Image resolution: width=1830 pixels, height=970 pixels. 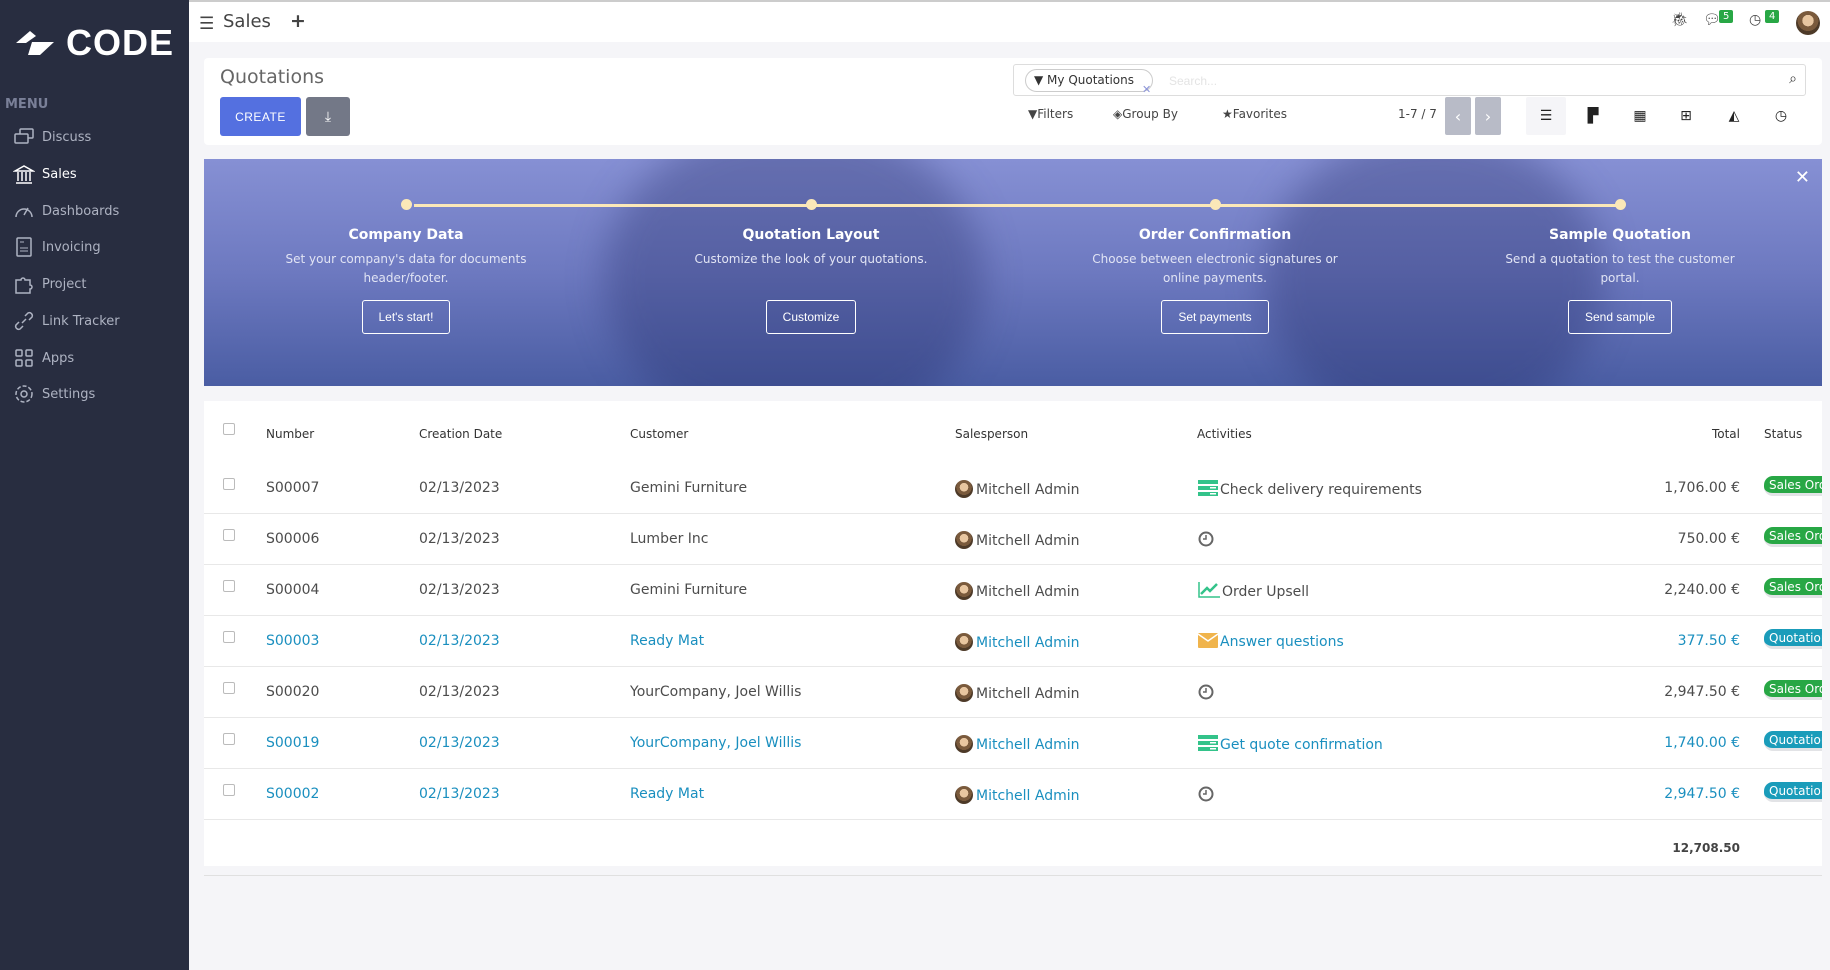 What do you see at coordinates (27, 104) in the screenshot?
I see `menu-heading: MENU` at bounding box center [27, 104].